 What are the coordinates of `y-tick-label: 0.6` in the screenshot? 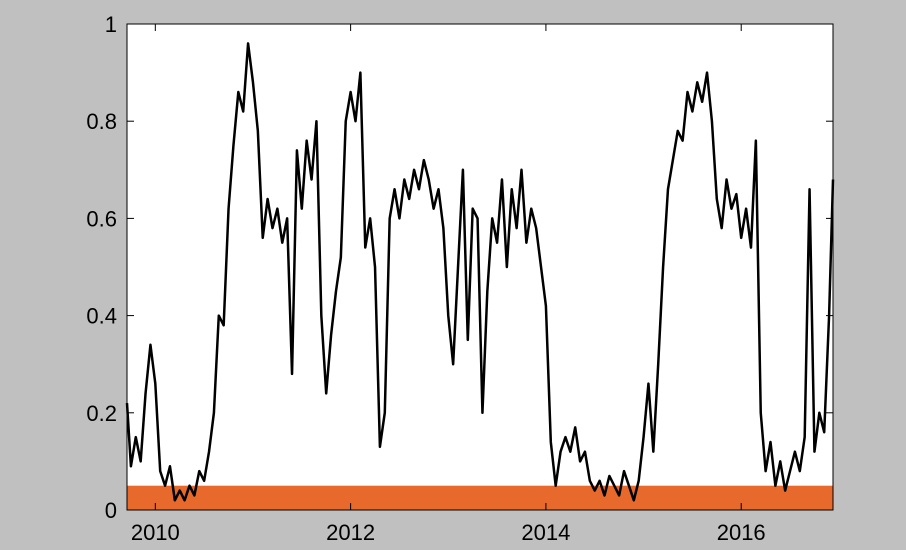 It's located at (101, 218).